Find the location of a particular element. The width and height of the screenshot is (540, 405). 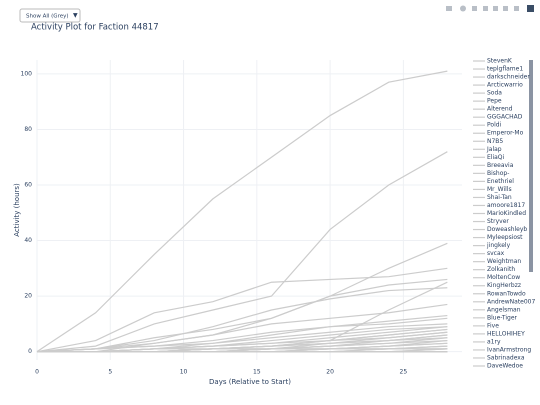

legend-scrollbar is located at coordinates (531, 166).